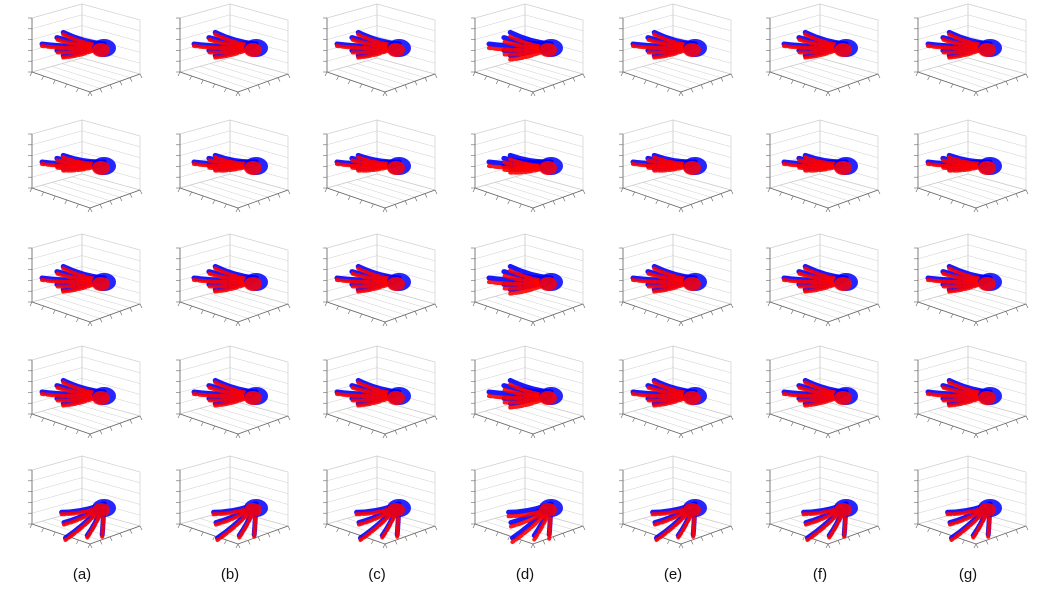 The width and height of the screenshot is (1039, 594). Describe the element at coordinates (82, 574) in the screenshot. I see `column-caption: (a)` at that location.